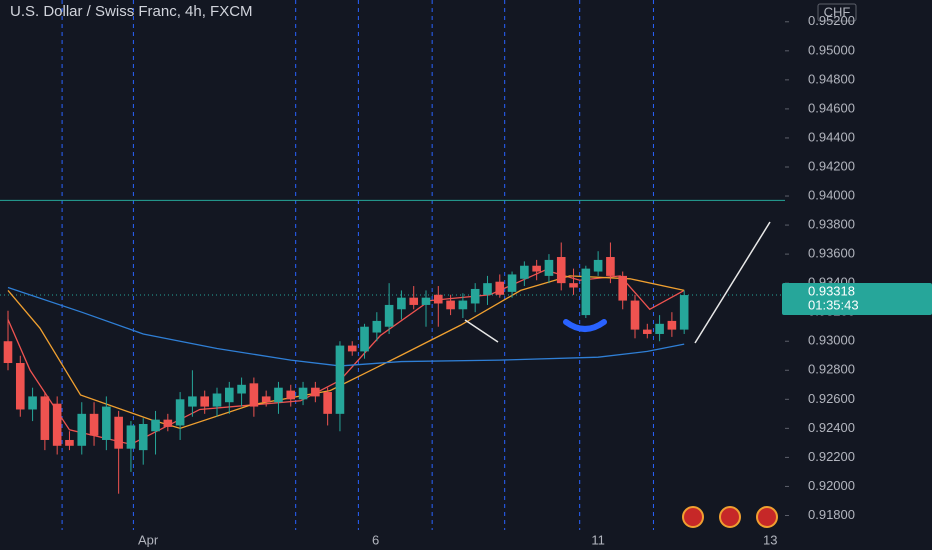 The height and width of the screenshot is (550, 932). What do you see at coordinates (770, 539) in the screenshot?
I see `x-tick-label: 13` at bounding box center [770, 539].